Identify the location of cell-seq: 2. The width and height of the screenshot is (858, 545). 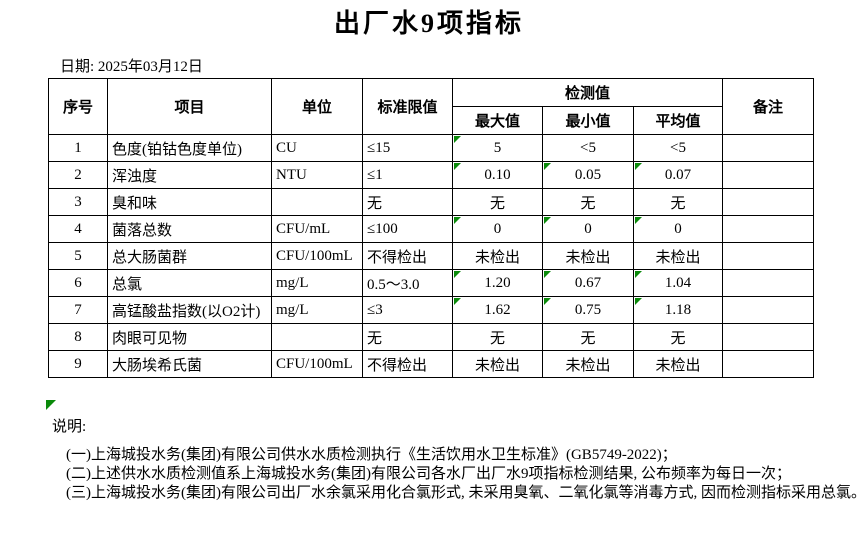
(78, 175).